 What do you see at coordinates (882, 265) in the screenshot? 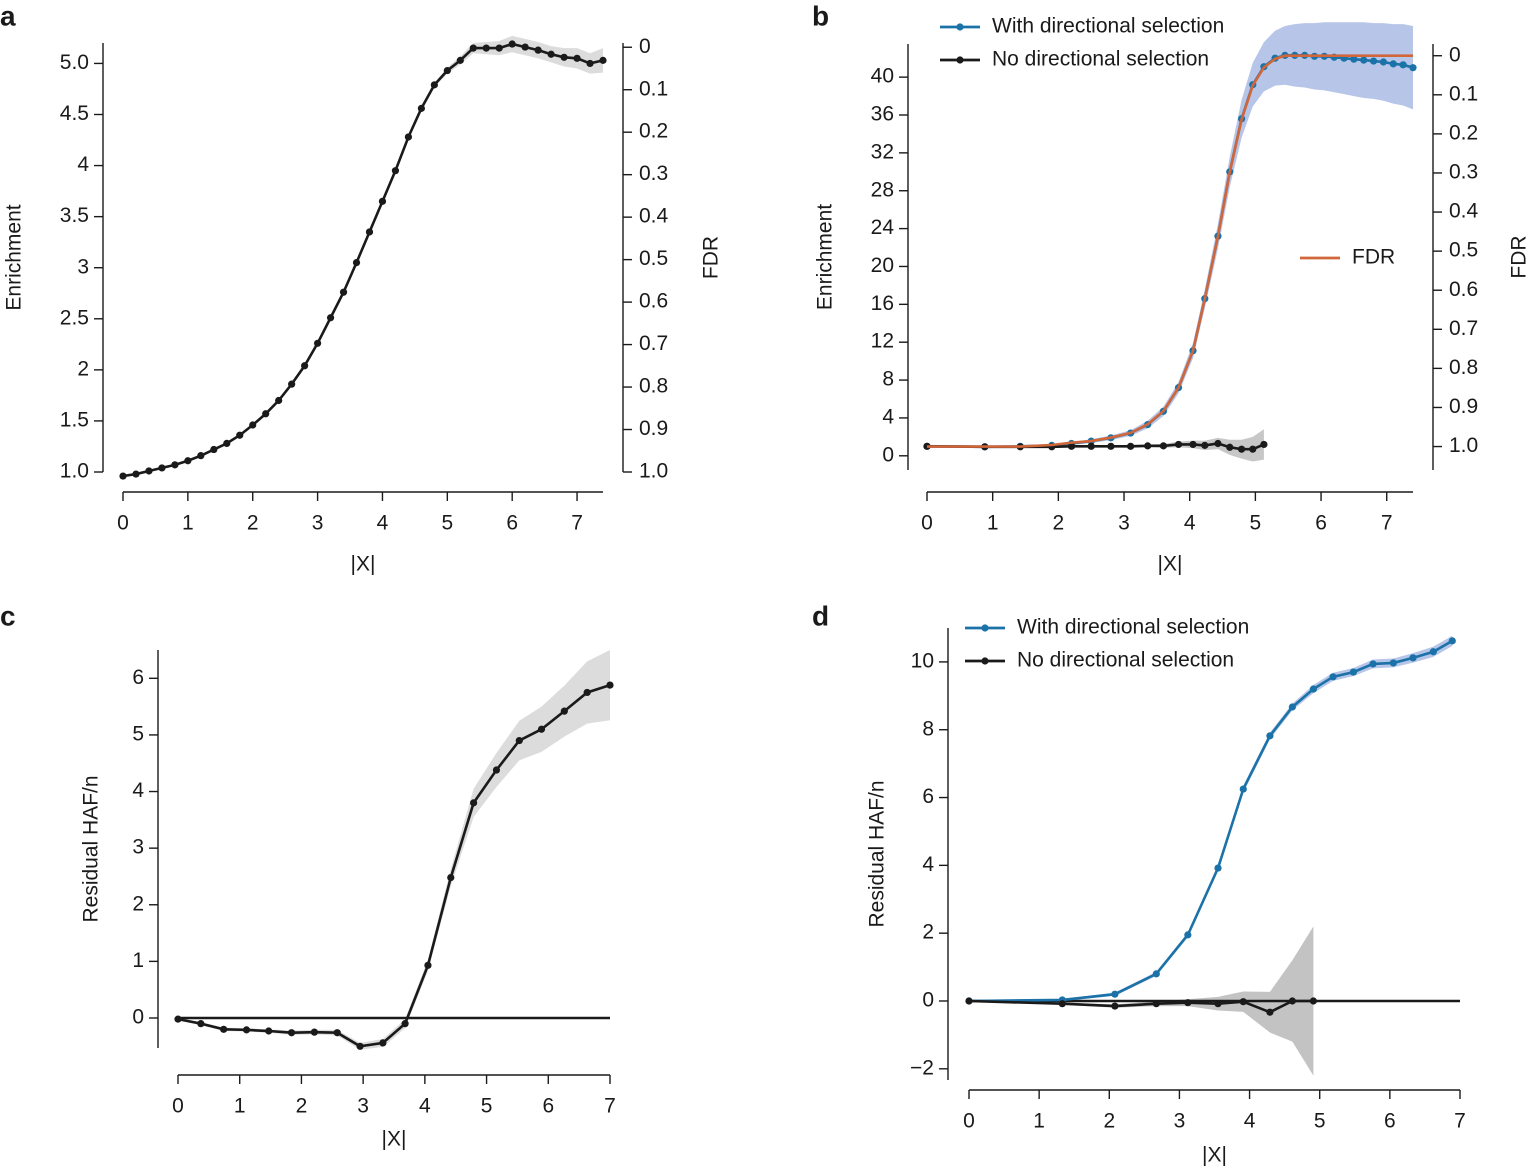
I see `y-tick-label: 20` at bounding box center [882, 265].